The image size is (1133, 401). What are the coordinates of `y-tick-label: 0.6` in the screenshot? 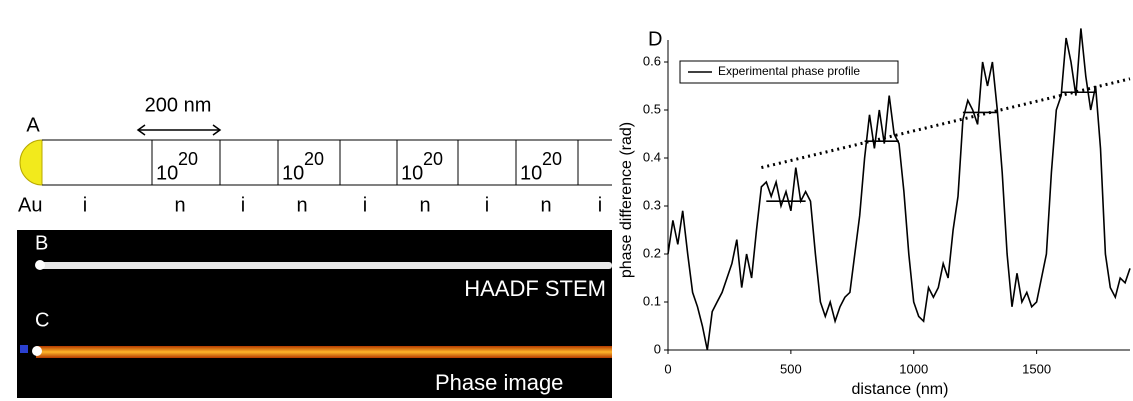 It's located at (652, 60).